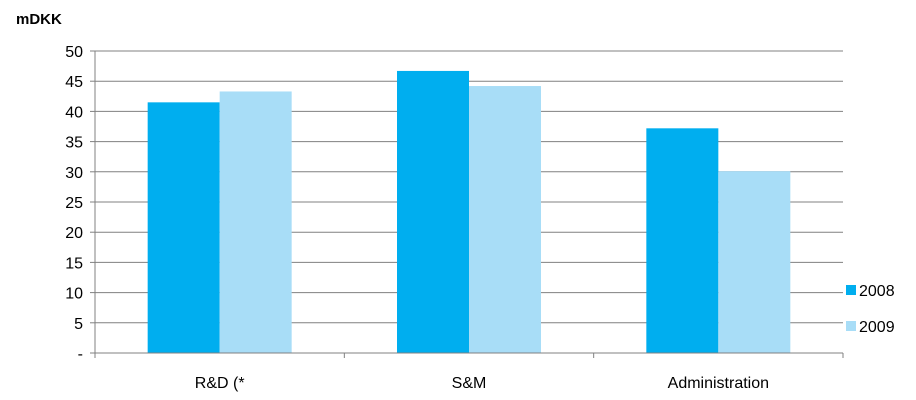  I want to click on x-tick-label: Administration, so click(718, 383).